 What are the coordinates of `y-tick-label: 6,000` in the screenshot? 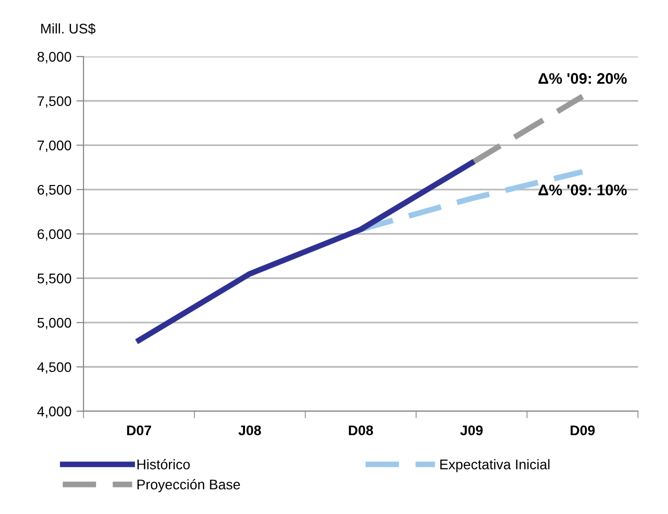 It's located at (55, 235).